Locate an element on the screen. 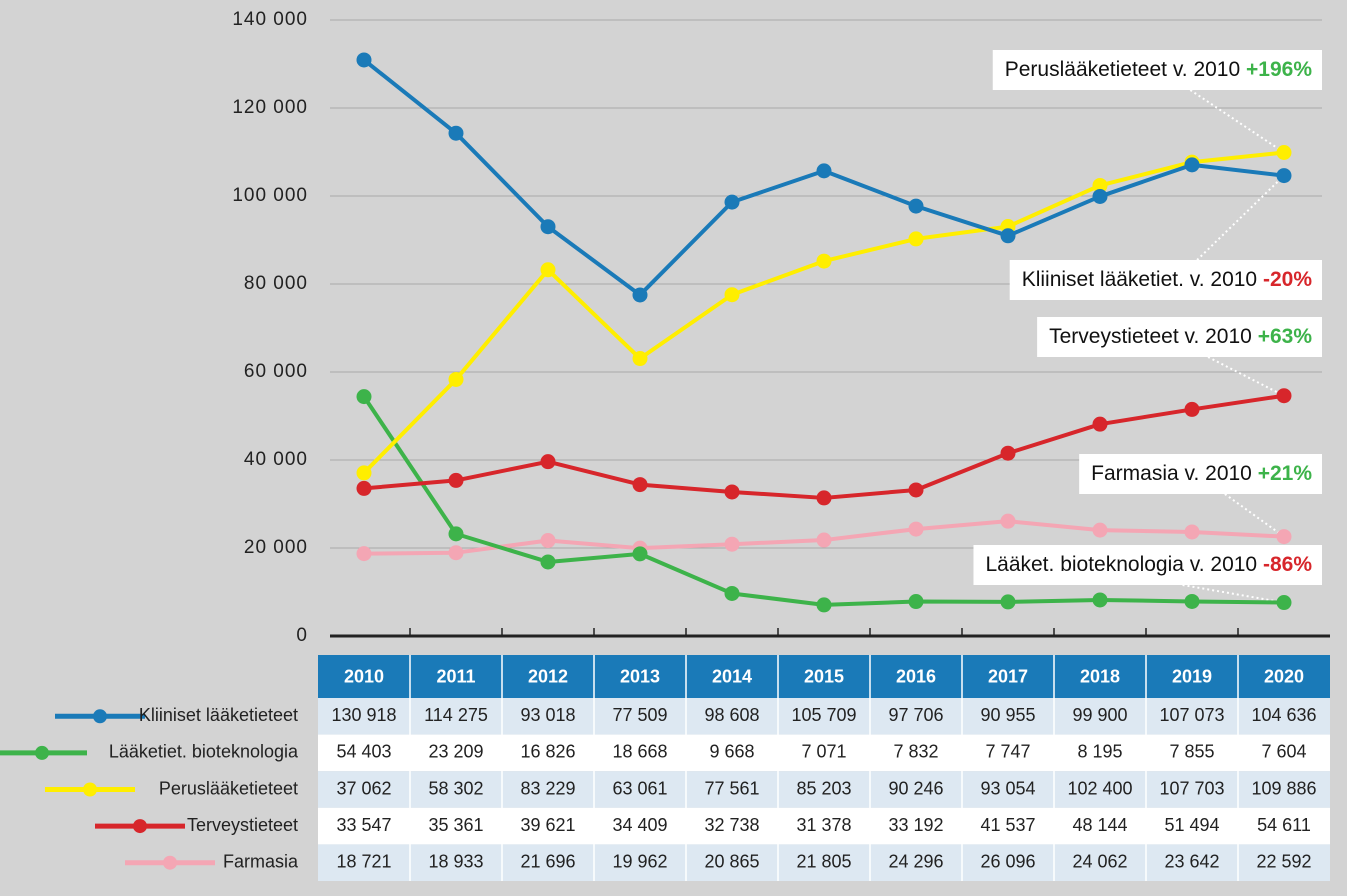 This screenshot has height=896, width=1347. annotation-text: Peruslääketieteet v. 2010 +196% is located at coordinates (1159, 69).